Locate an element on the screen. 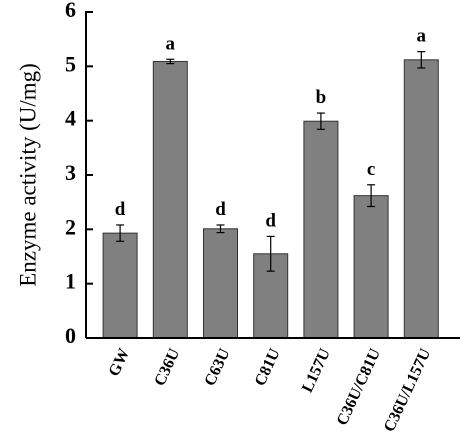 The image size is (474, 445). x-tick-label: C36U/L157U is located at coordinates (408, 390).